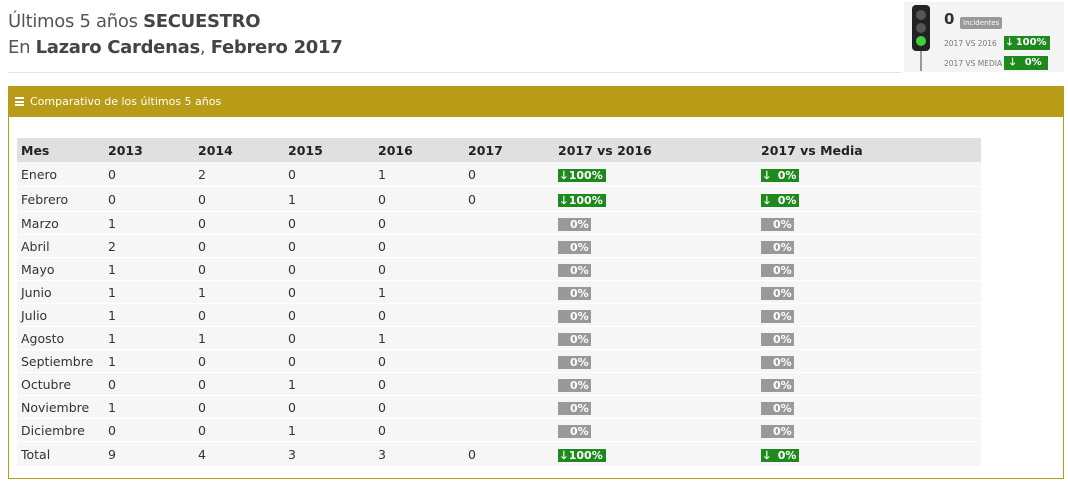 Image resolution: width=1068 pixels, height=486 pixels. Describe the element at coordinates (60, 315) in the screenshot. I see `table-cell: Julio` at that location.